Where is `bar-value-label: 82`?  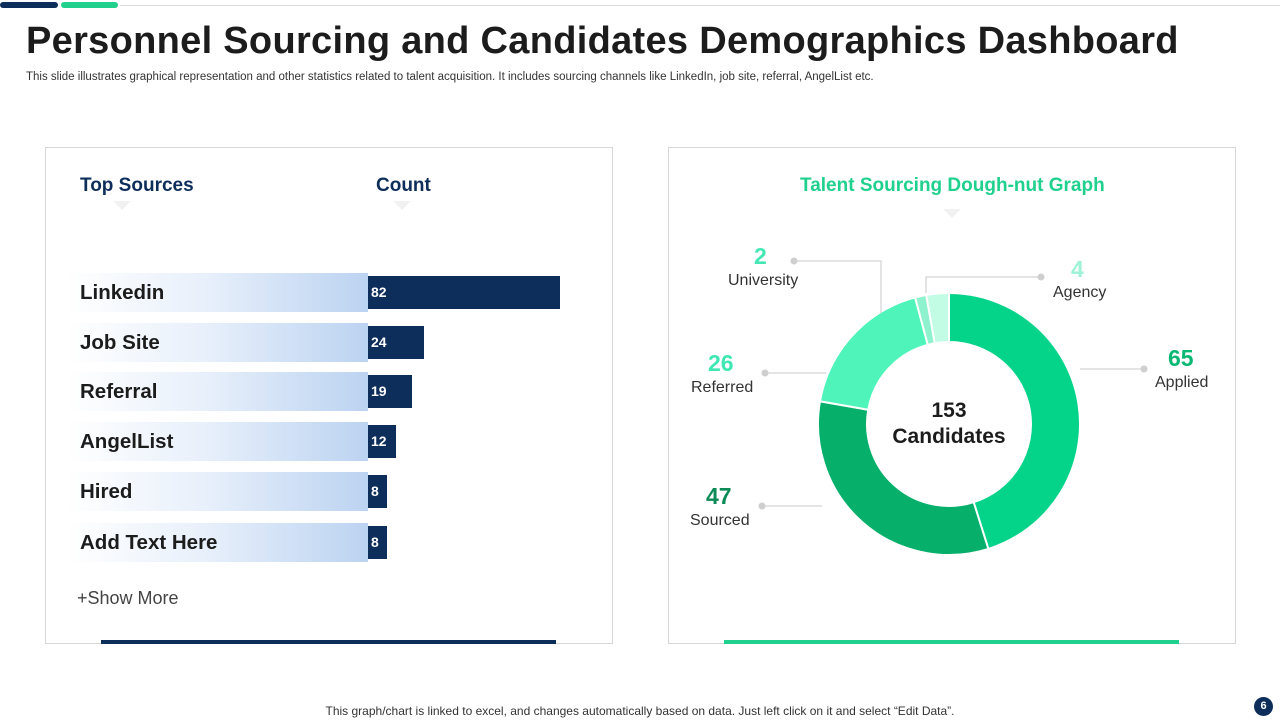 bar-value-label: 82 is located at coordinates (379, 292).